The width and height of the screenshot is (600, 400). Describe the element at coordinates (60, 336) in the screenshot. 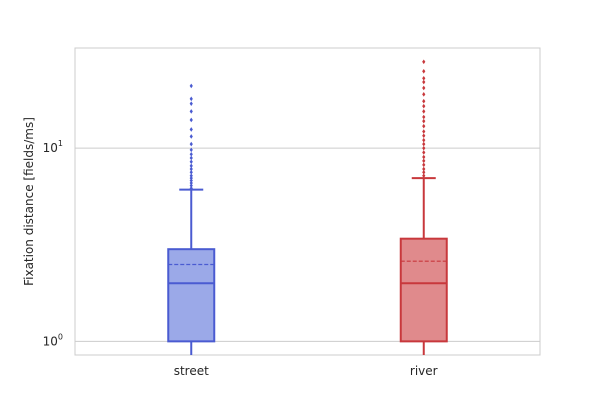

I see `y-tick-exponent: 0` at that location.